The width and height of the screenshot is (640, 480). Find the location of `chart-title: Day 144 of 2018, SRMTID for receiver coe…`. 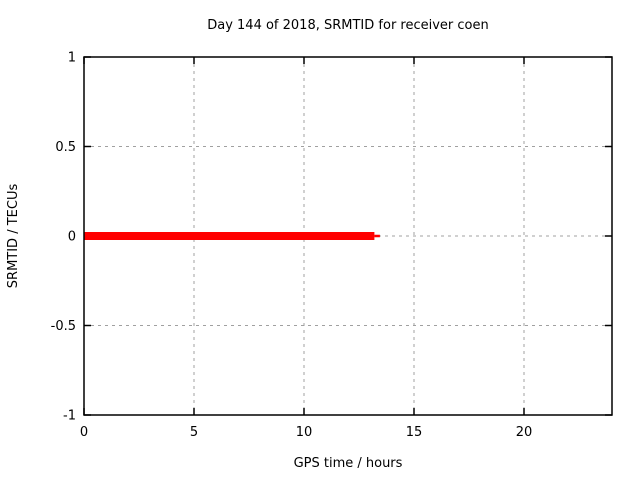

chart-title: Day 144 of 2018, SRMTID for receiver coe… is located at coordinates (348, 25).